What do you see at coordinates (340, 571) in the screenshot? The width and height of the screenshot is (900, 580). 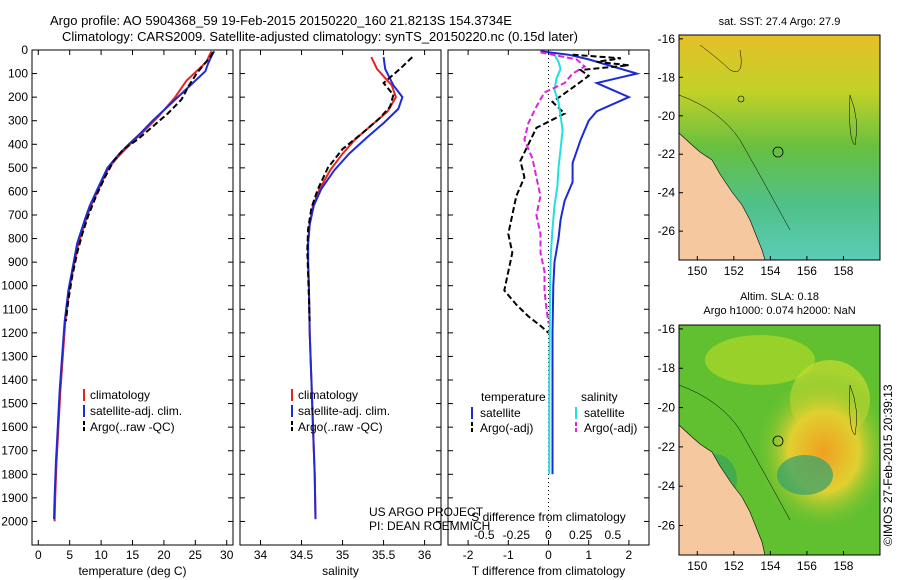 I see `x-axis-label: salinity` at bounding box center [340, 571].